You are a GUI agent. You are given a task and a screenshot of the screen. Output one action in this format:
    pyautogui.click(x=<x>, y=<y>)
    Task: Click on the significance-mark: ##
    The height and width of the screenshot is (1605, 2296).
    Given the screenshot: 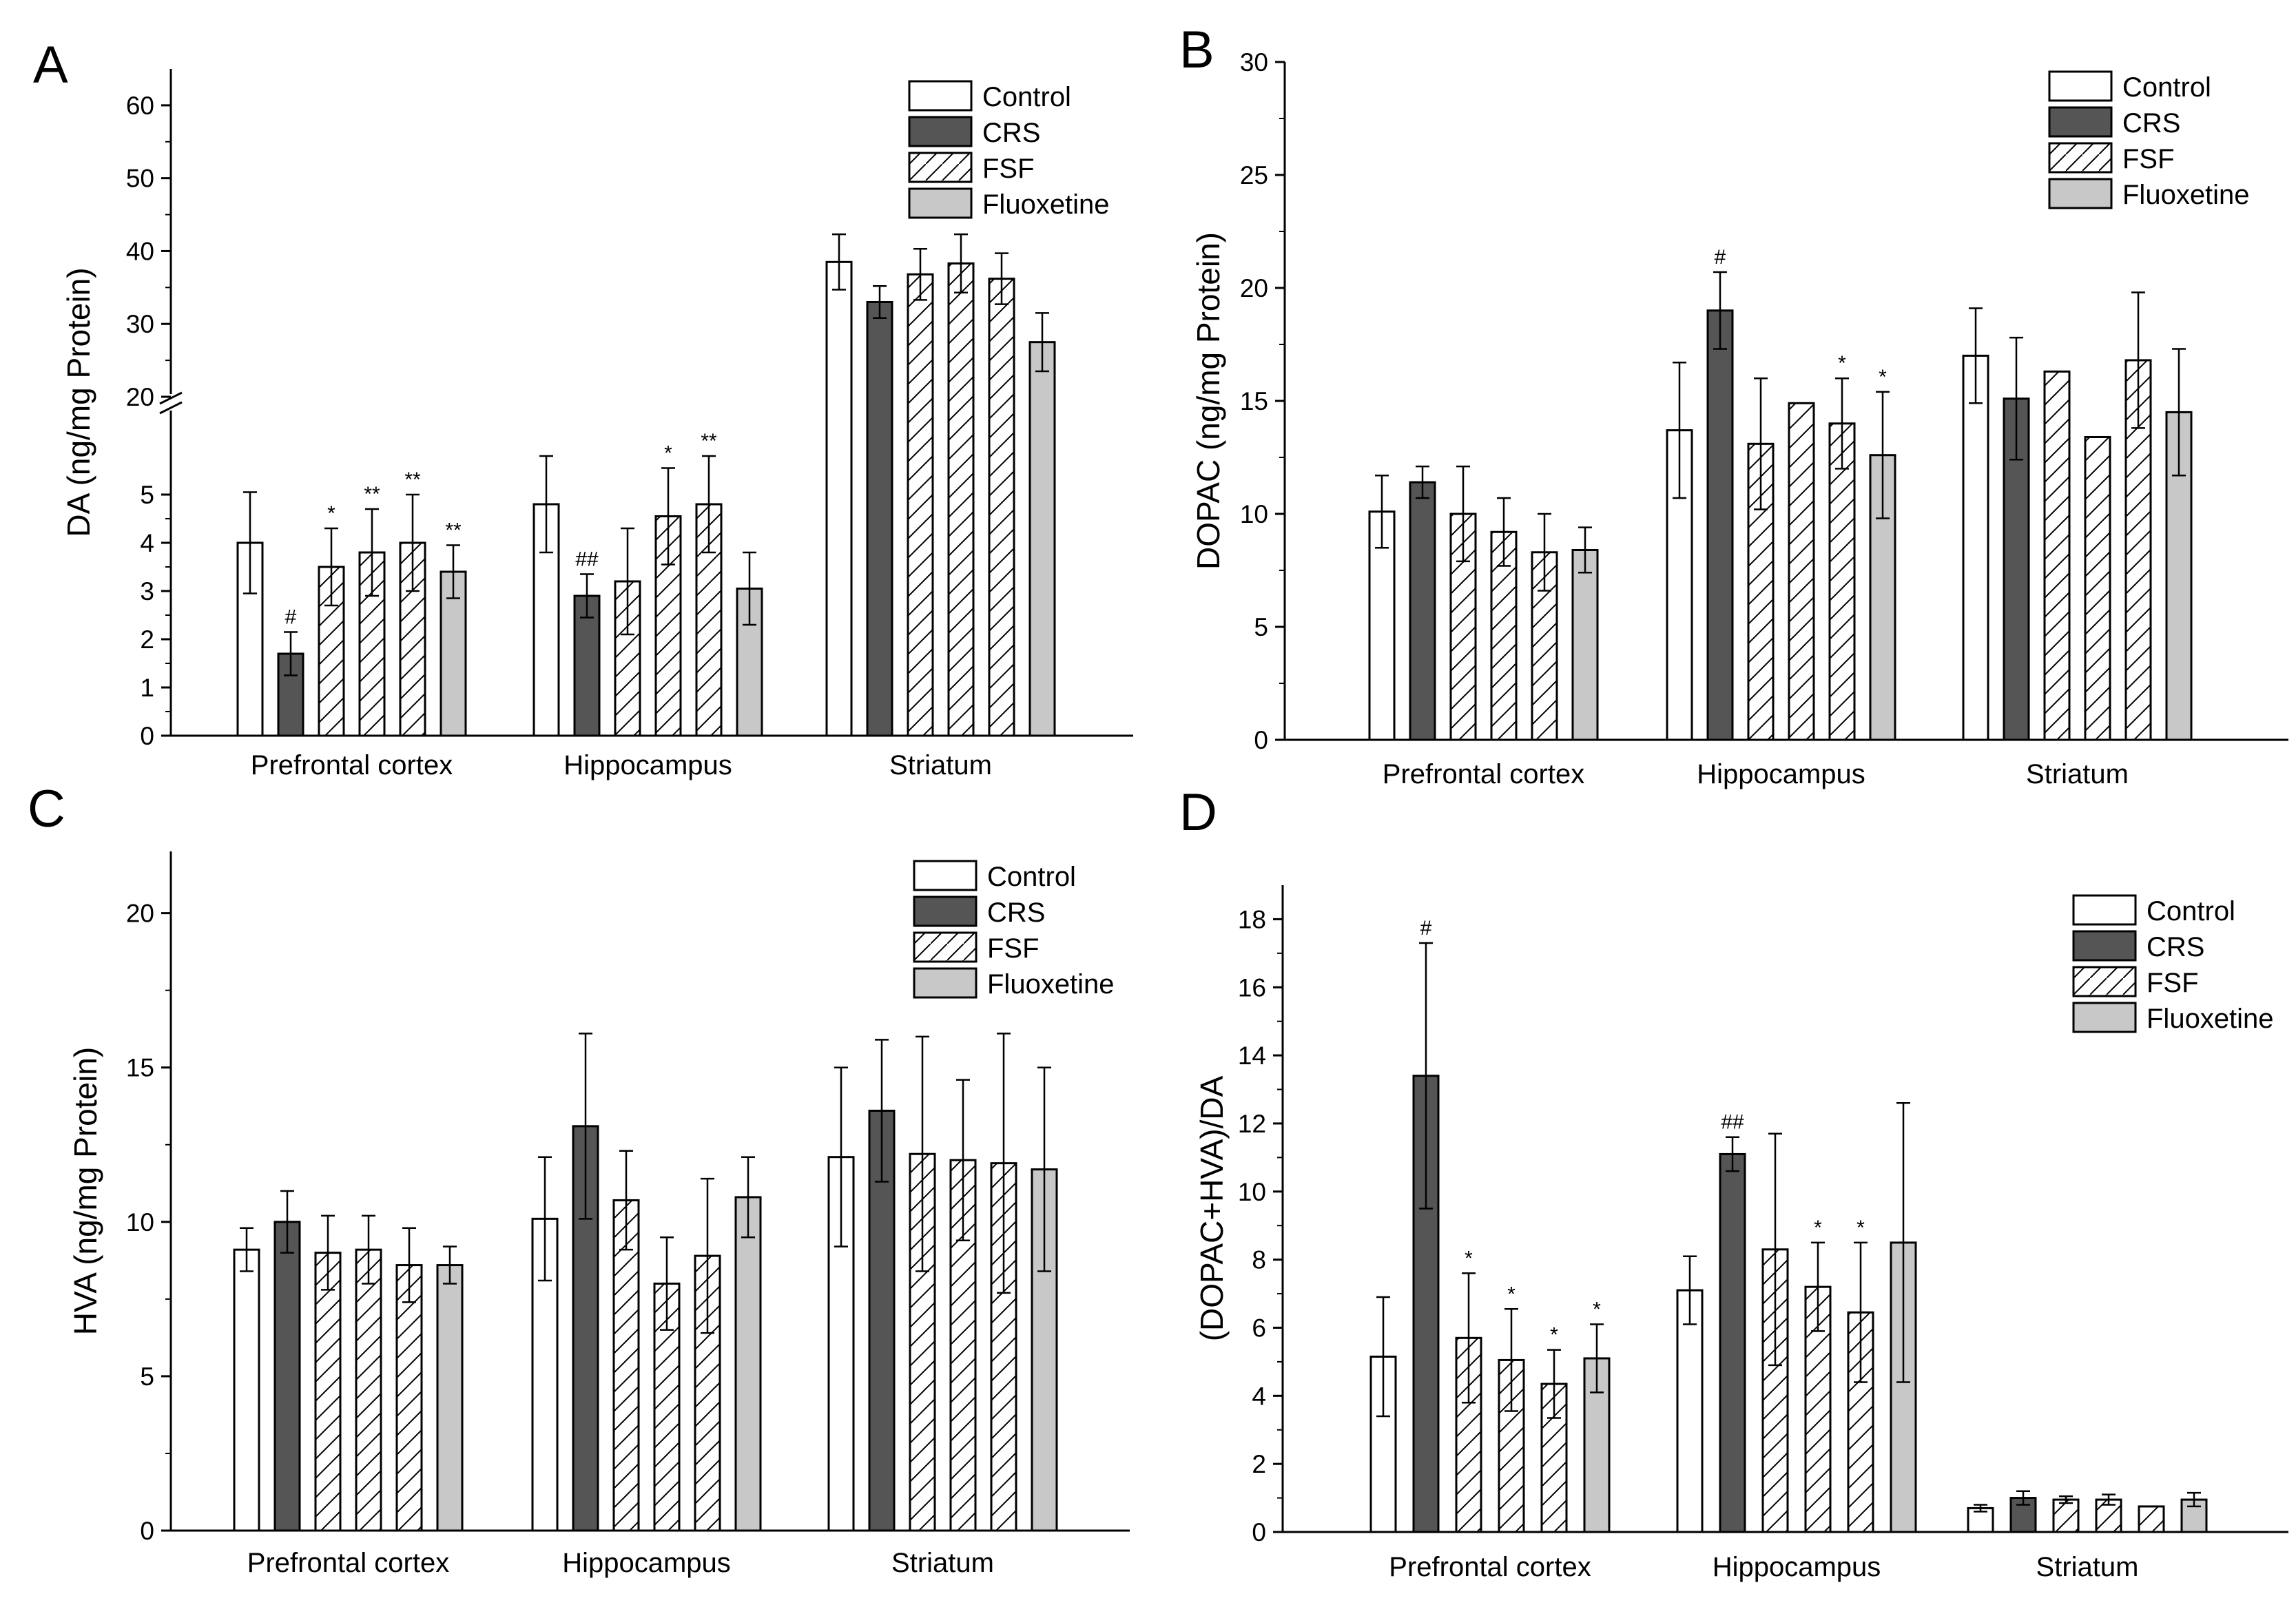 What is the action you would take?
    pyautogui.click(x=1732, y=1122)
    